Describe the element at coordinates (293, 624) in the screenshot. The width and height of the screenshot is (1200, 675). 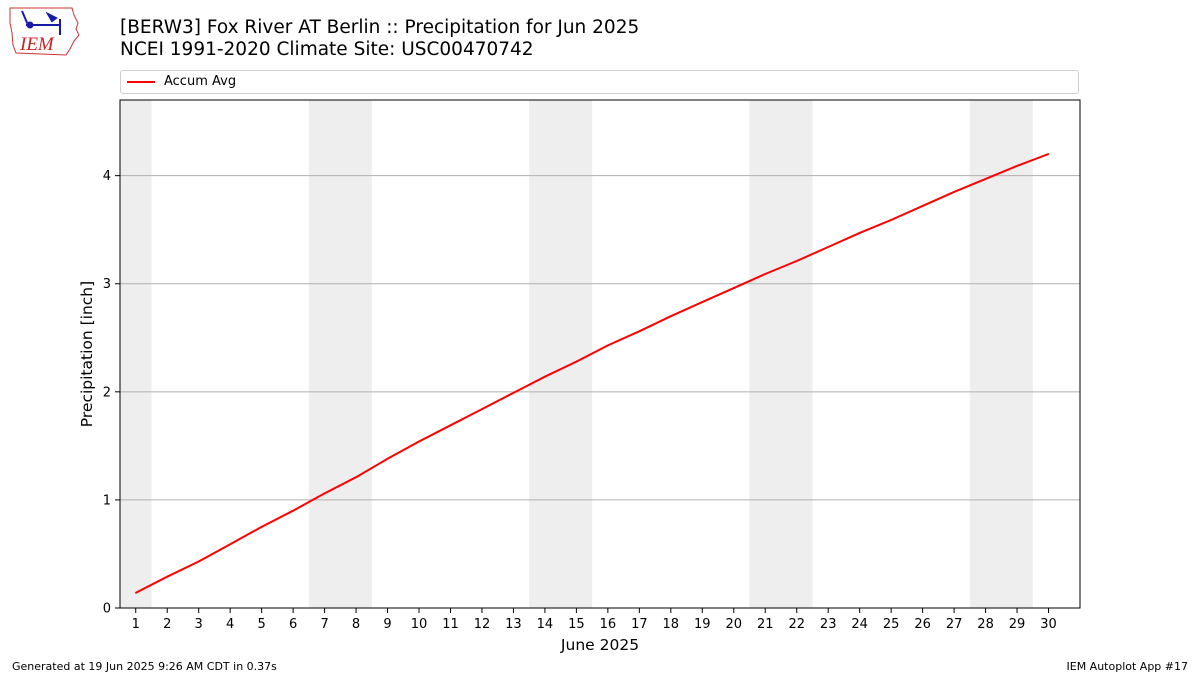
I see `x-tick-label-6: 6` at that location.